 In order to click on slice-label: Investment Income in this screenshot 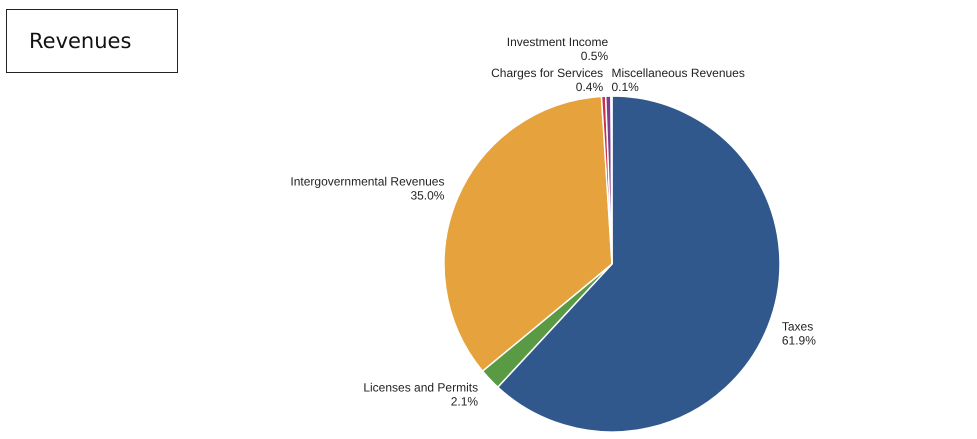, I will do `click(557, 42)`.